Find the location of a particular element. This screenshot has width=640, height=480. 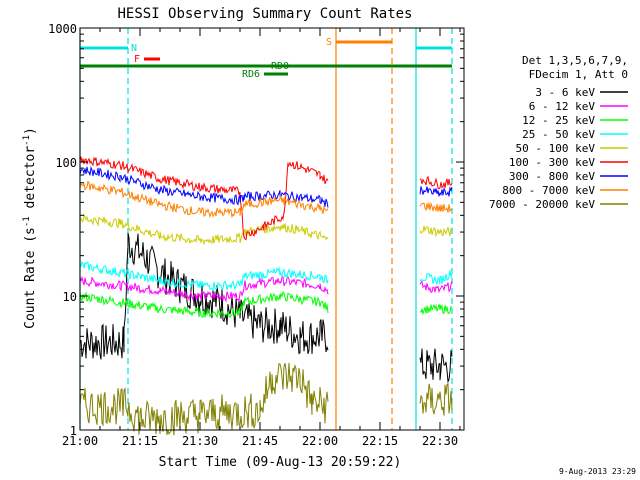

legend-header-1: Det 1,3,5,6,7,9, is located at coordinates (575, 60).